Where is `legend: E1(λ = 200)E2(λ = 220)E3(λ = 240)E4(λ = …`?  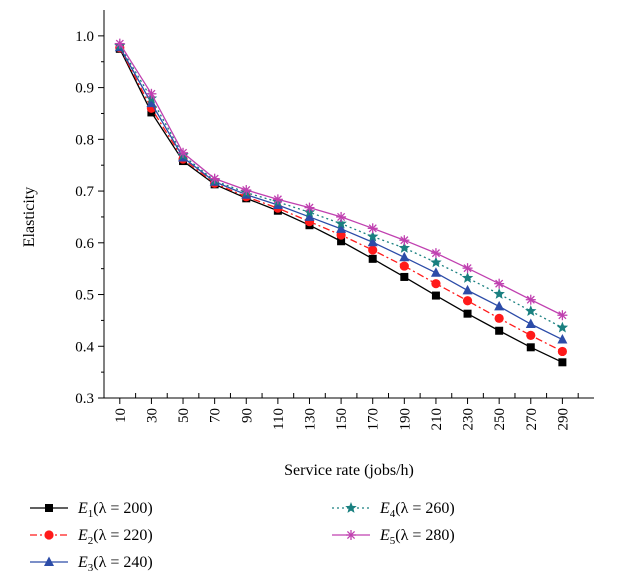 legend: E1(λ = 200)E2(λ = 220)E3(λ = 240)E4(λ = … is located at coordinates (242, 537).